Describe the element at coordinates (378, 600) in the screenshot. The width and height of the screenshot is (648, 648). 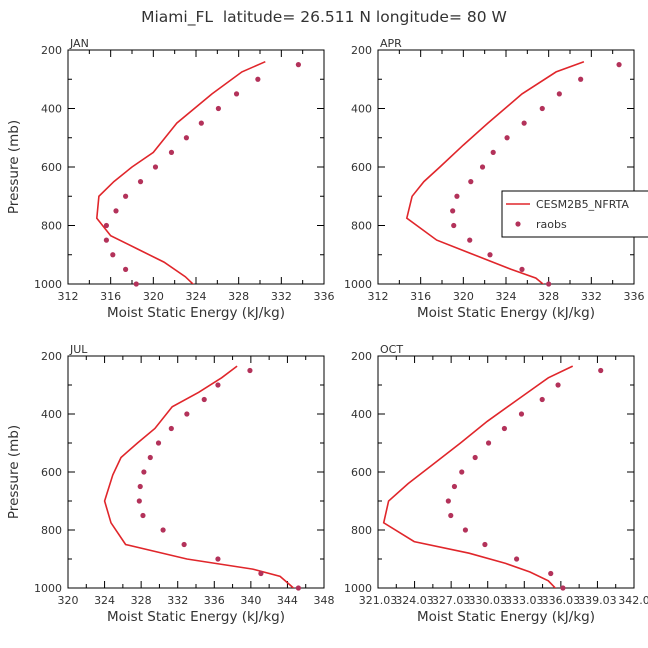
I see `x-tick-label: 321.03` at that location.